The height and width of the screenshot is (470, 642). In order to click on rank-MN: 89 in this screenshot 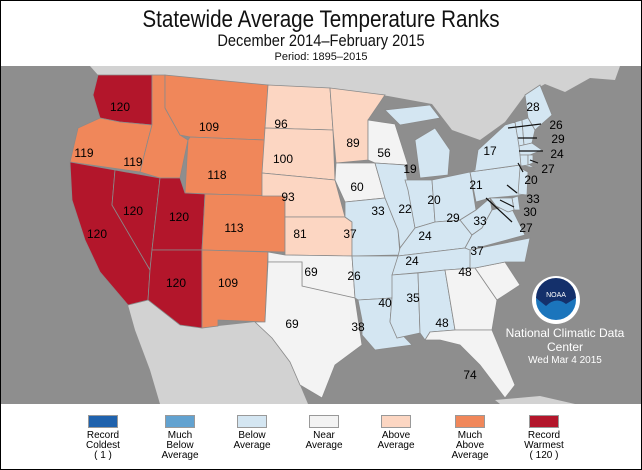, I will do `click(353, 143)`.